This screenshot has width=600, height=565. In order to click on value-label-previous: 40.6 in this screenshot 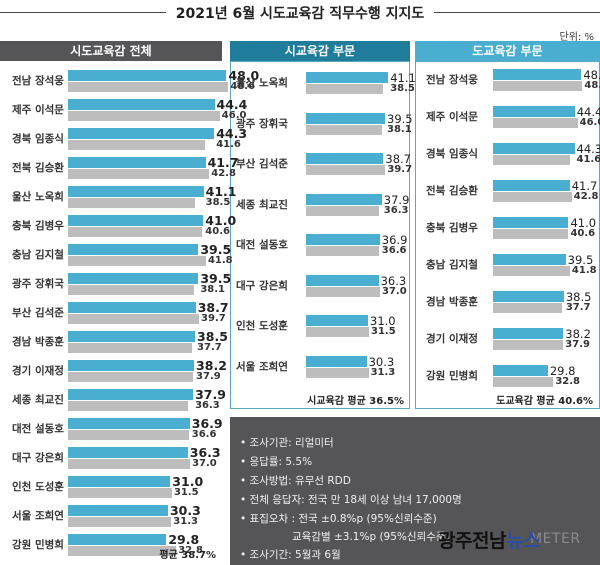, I will do `click(583, 233)`.